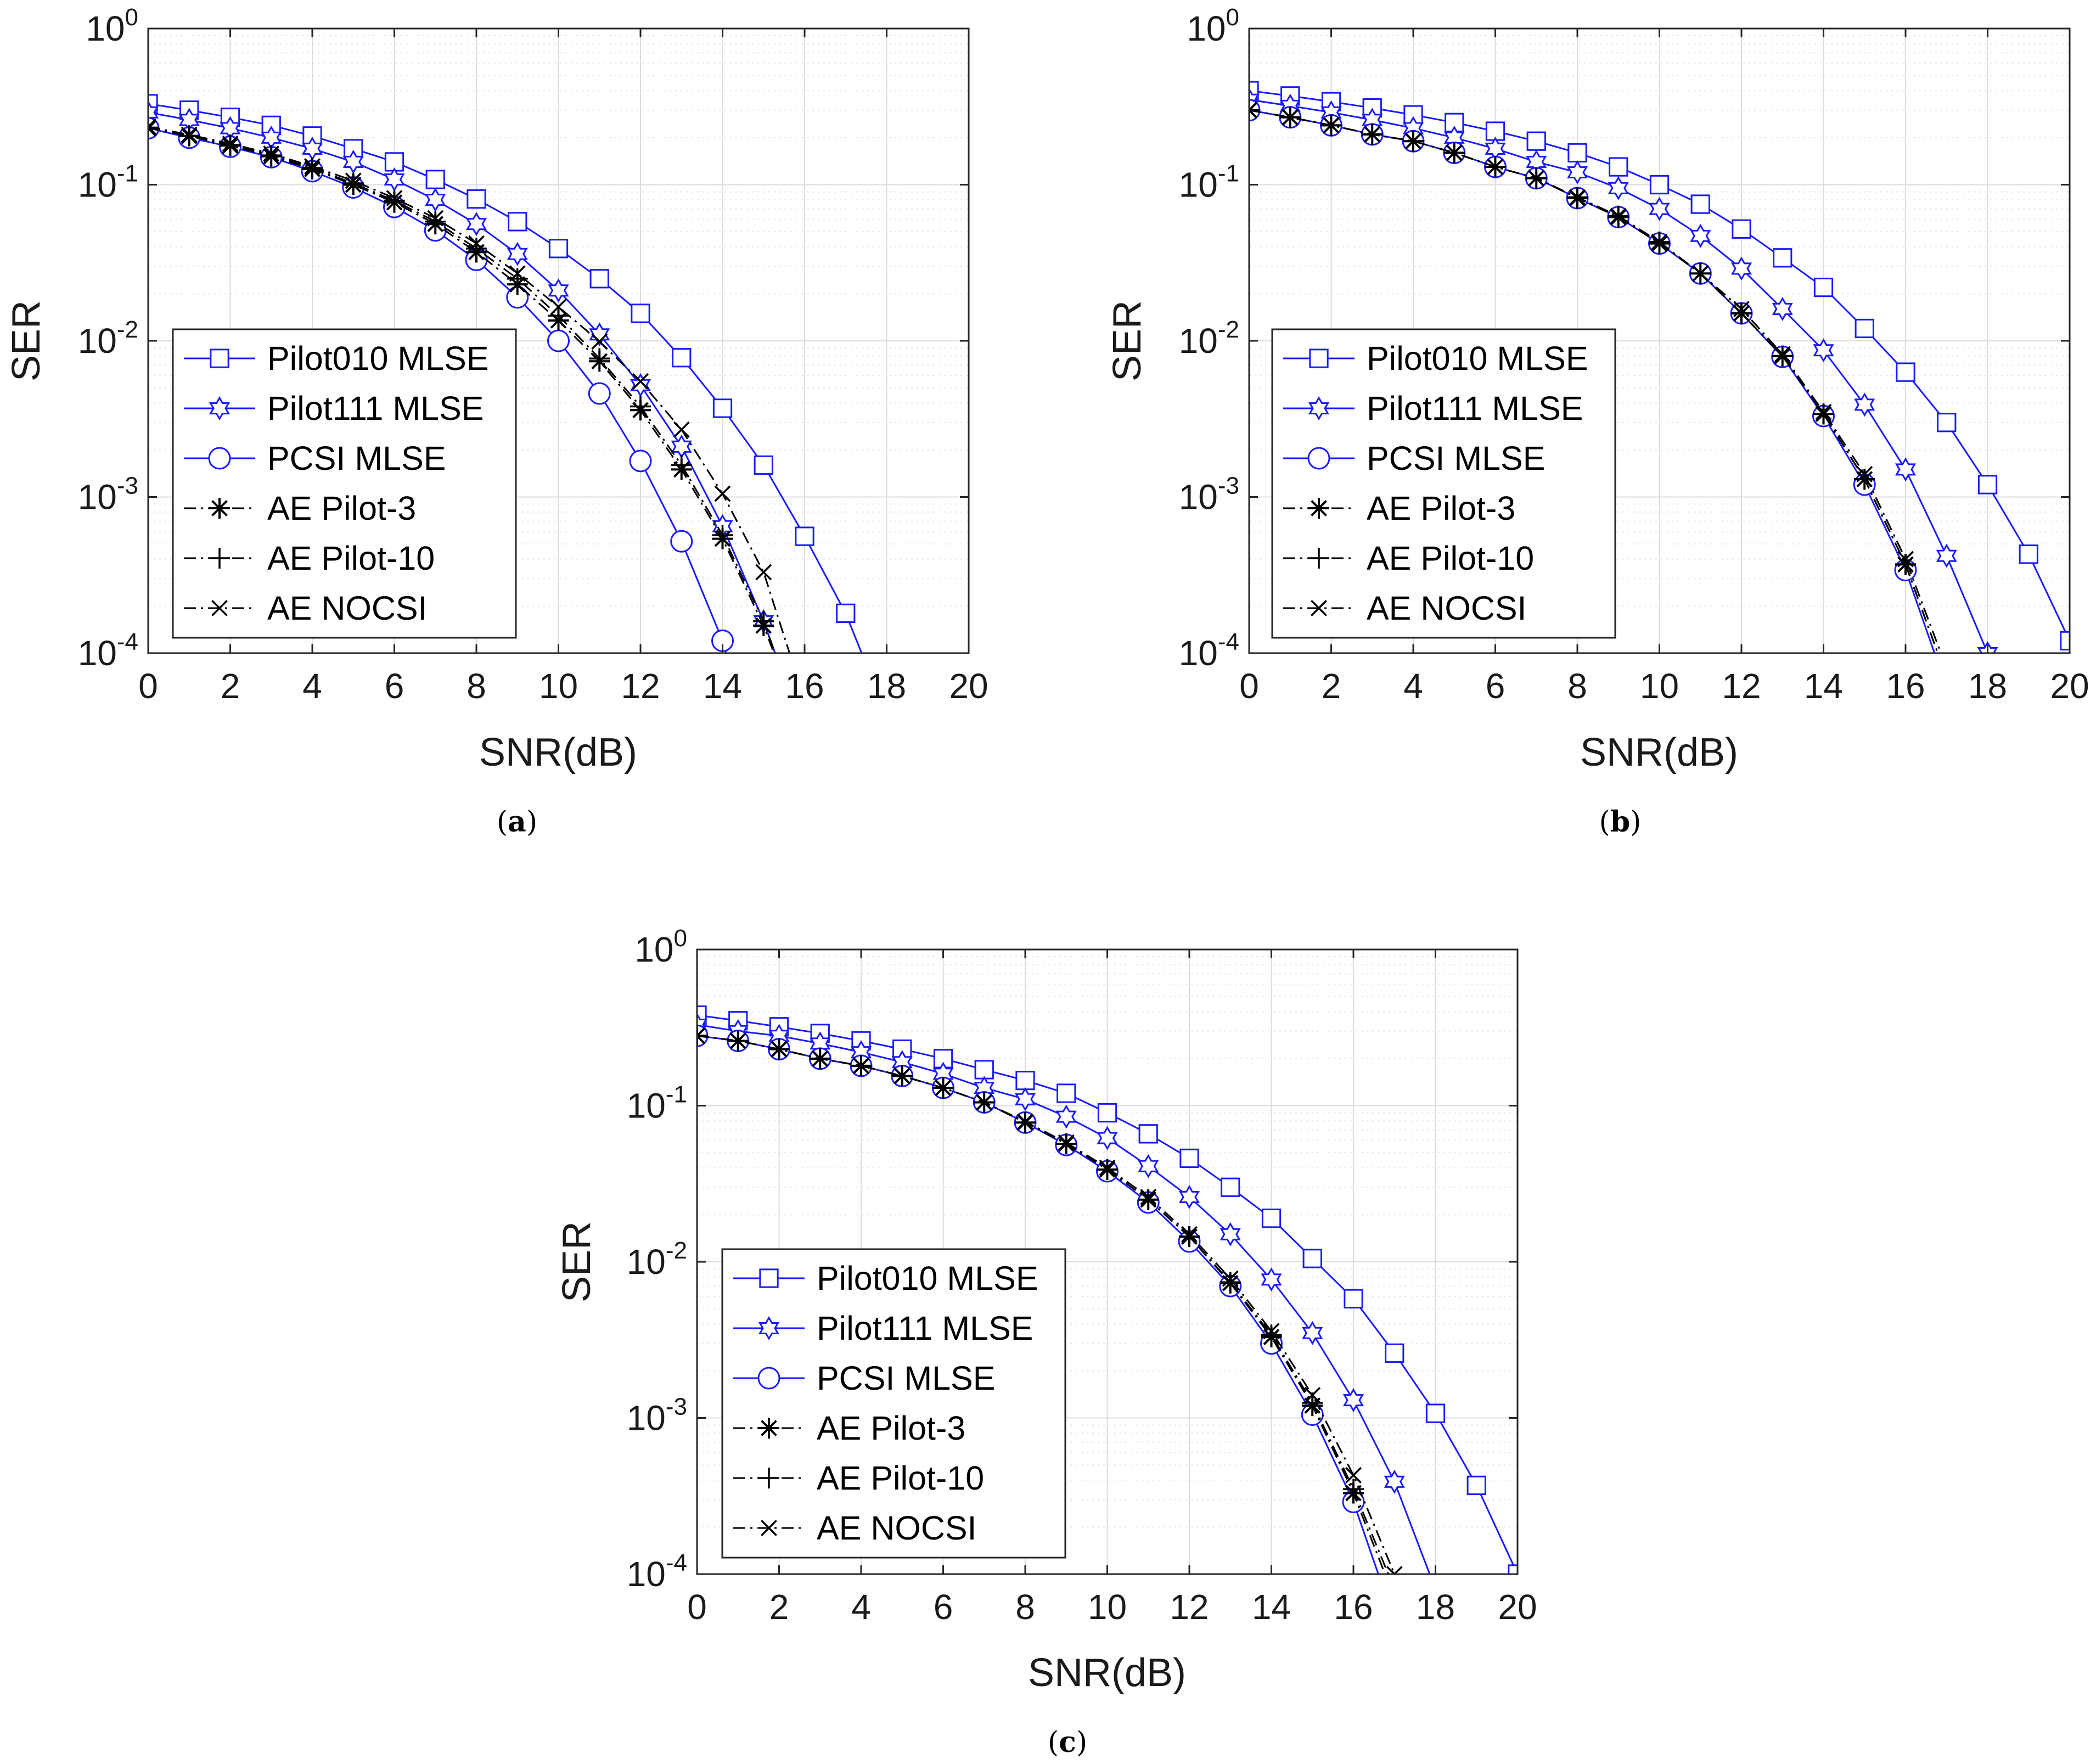 The image size is (2096, 1764). What do you see at coordinates (925, 1328) in the screenshot?
I see `legend-label: Pilot111 MLSE` at bounding box center [925, 1328].